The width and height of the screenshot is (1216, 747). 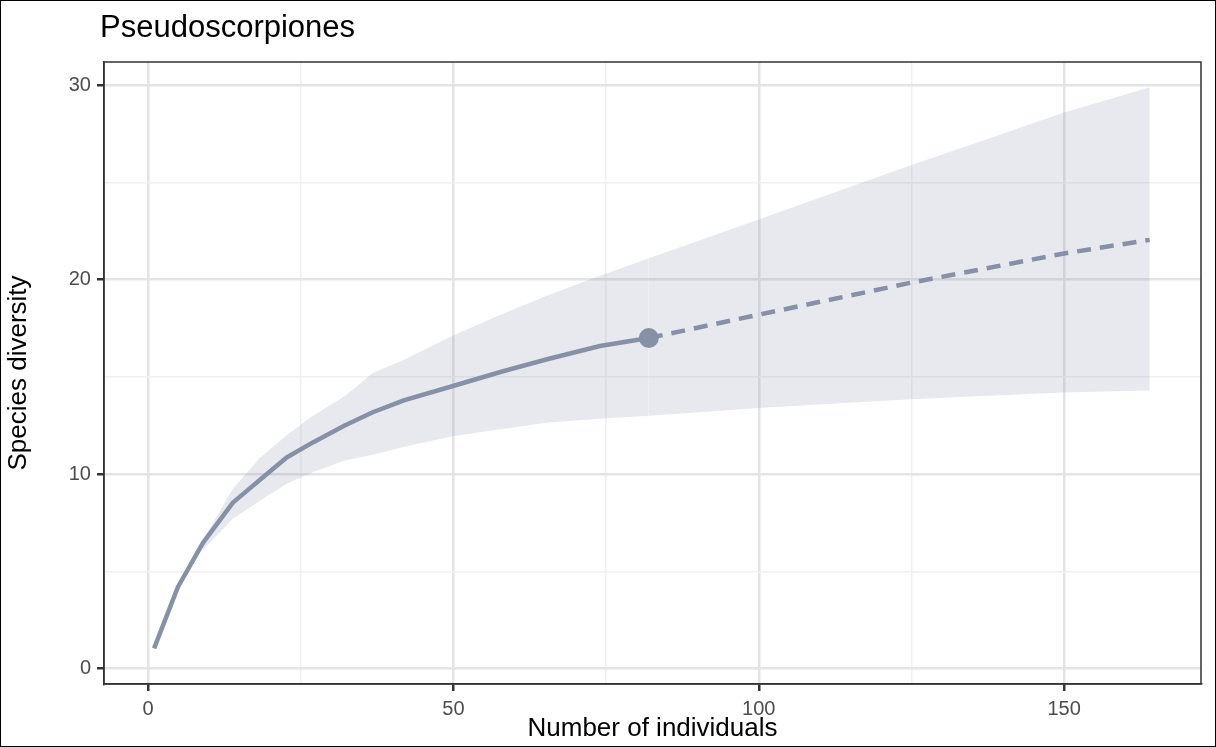 What do you see at coordinates (228, 27) in the screenshot?
I see `chart-title: Pseudoscorpiones` at bounding box center [228, 27].